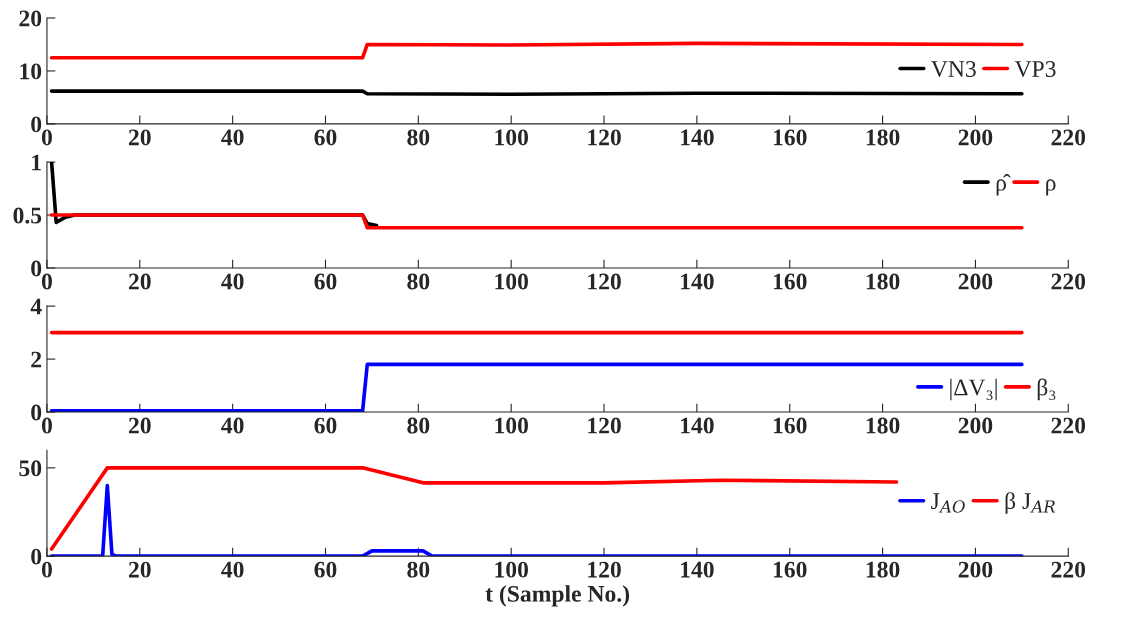 This screenshot has height=620, width=1145. What do you see at coordinates (1035, 69) in the screenshot?
I see `legend-label: VP3` at bounding box center [1035, 69].